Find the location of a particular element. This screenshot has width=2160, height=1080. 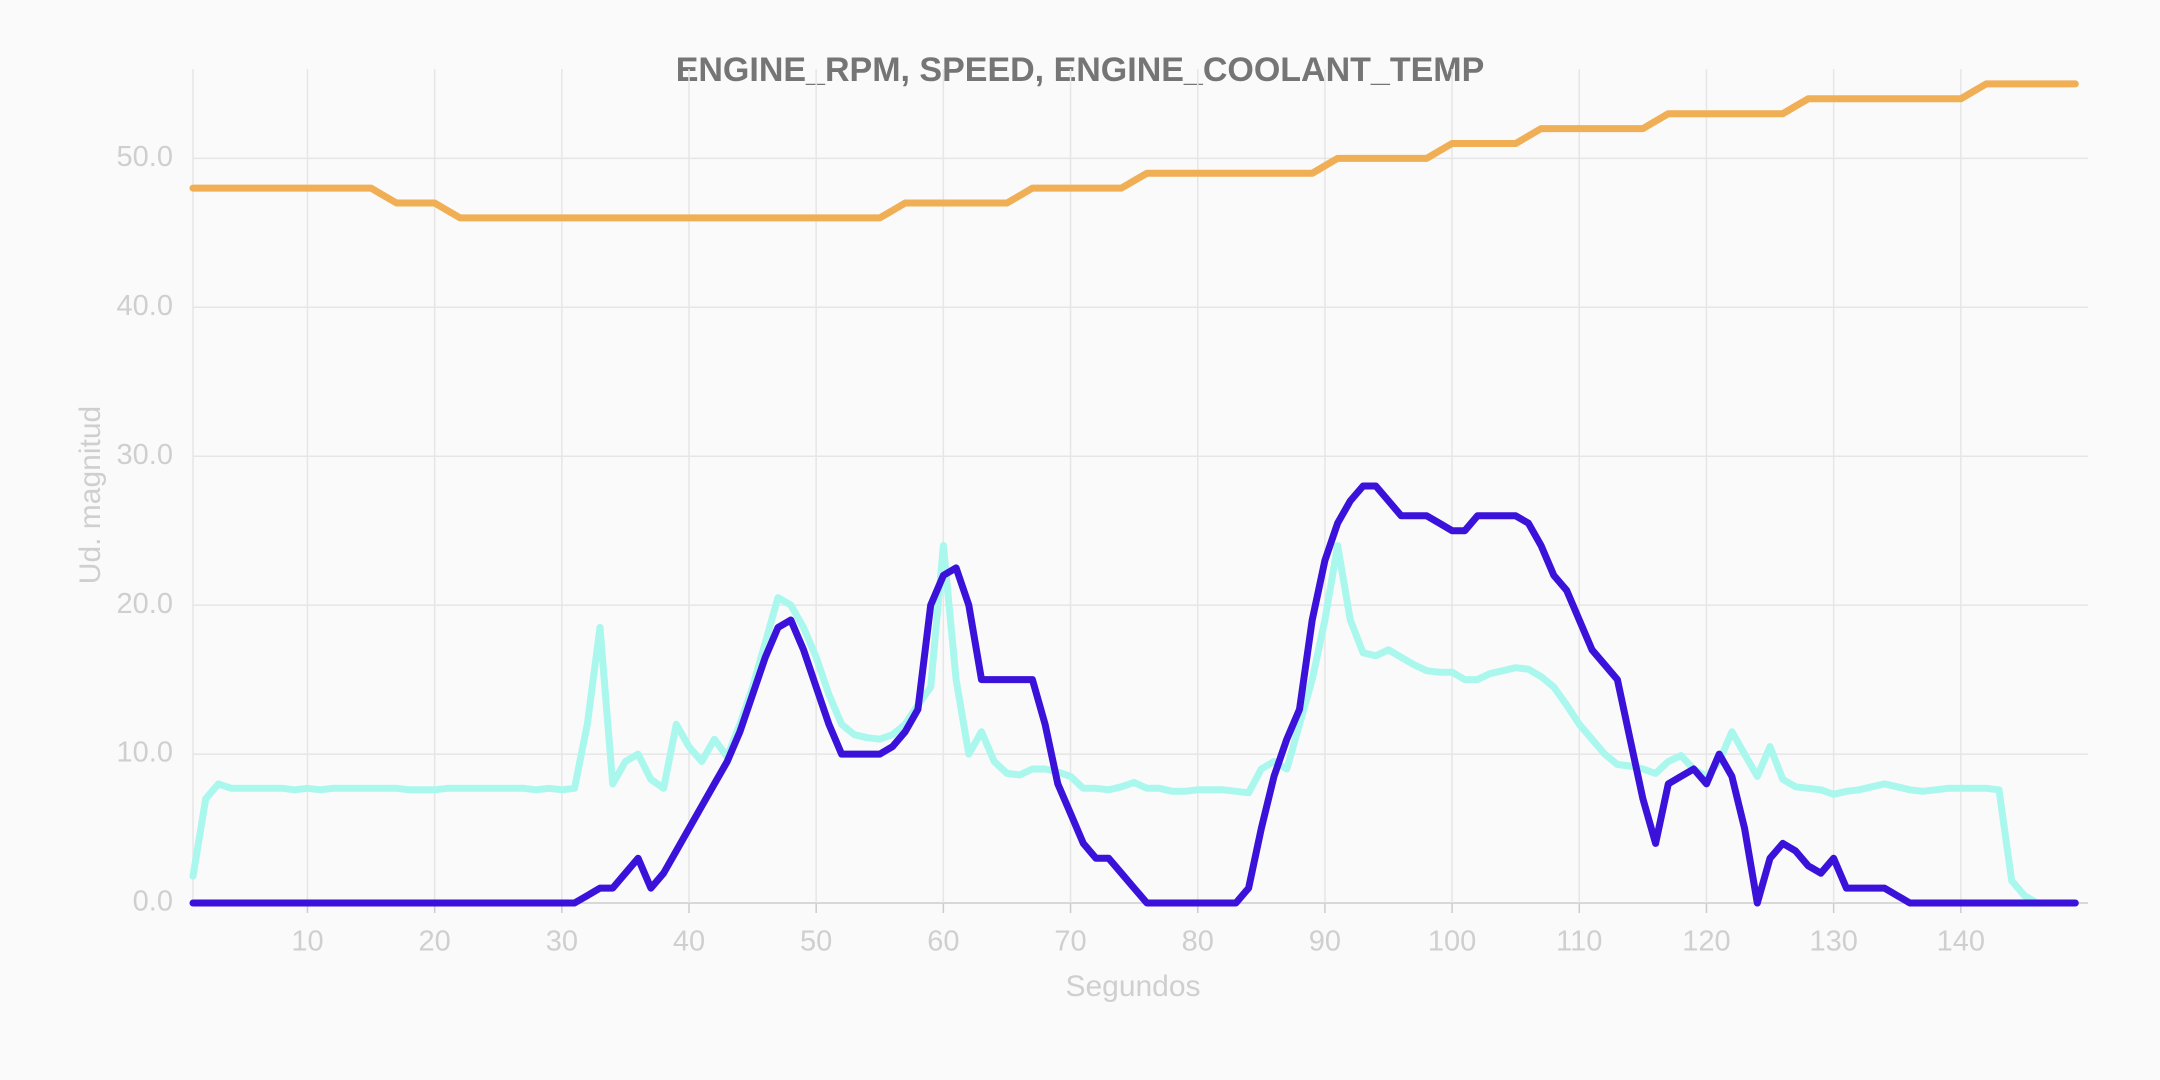

y-tick-label: 50.0 is located at coordinates (145, 157).